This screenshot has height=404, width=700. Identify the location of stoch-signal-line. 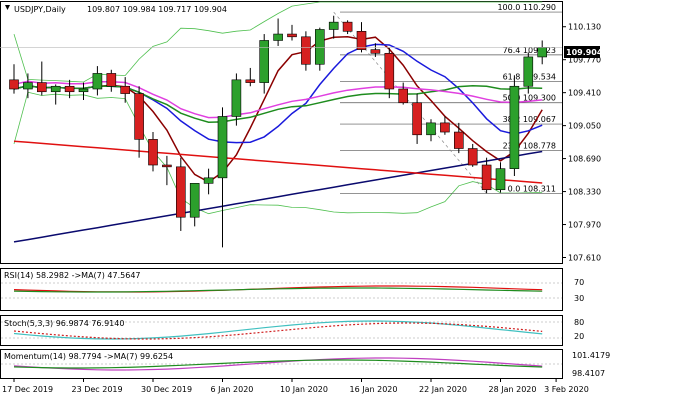
(278, 331).